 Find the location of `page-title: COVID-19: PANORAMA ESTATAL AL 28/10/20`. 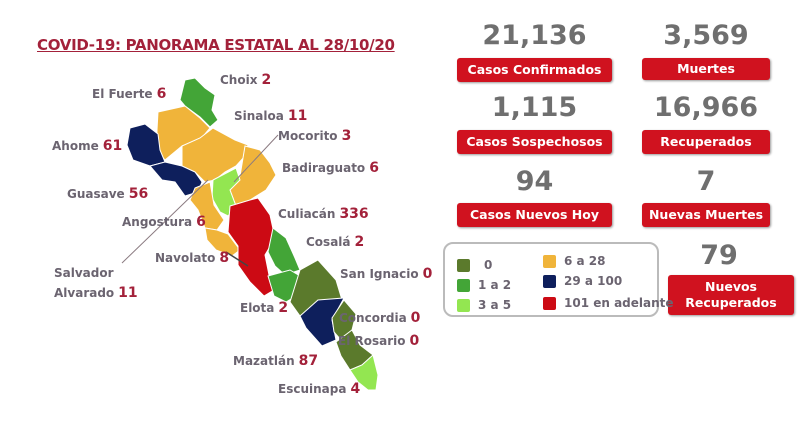

page-title: COVID-19: PANORAMA ESTATAL AL 28/10/20 is located at coordinates (216, 45).